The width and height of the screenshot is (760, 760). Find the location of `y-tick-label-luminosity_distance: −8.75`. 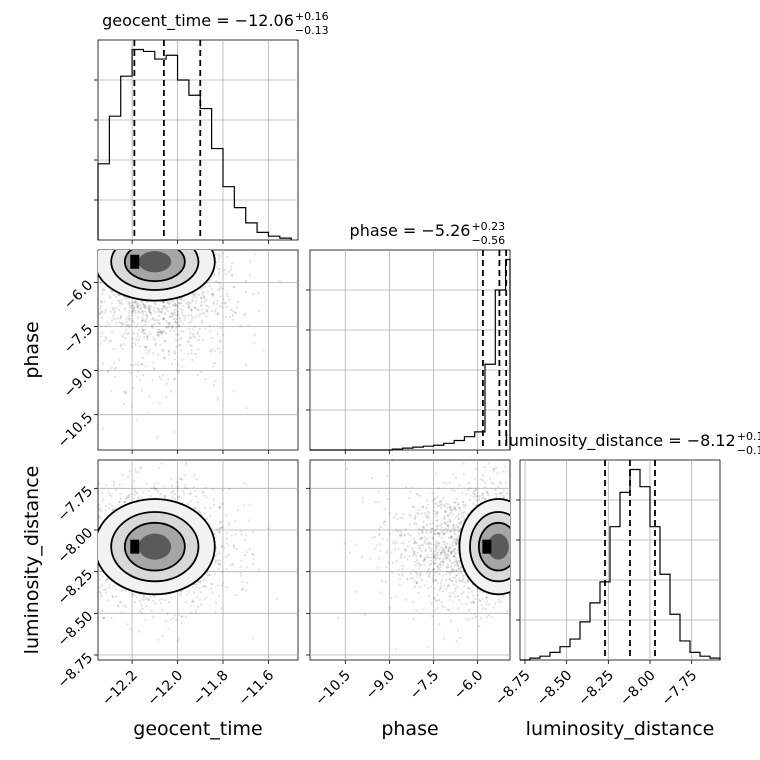

y-tick-label-luminosity_distance: −8.75 is located at coordinates (76, 671).